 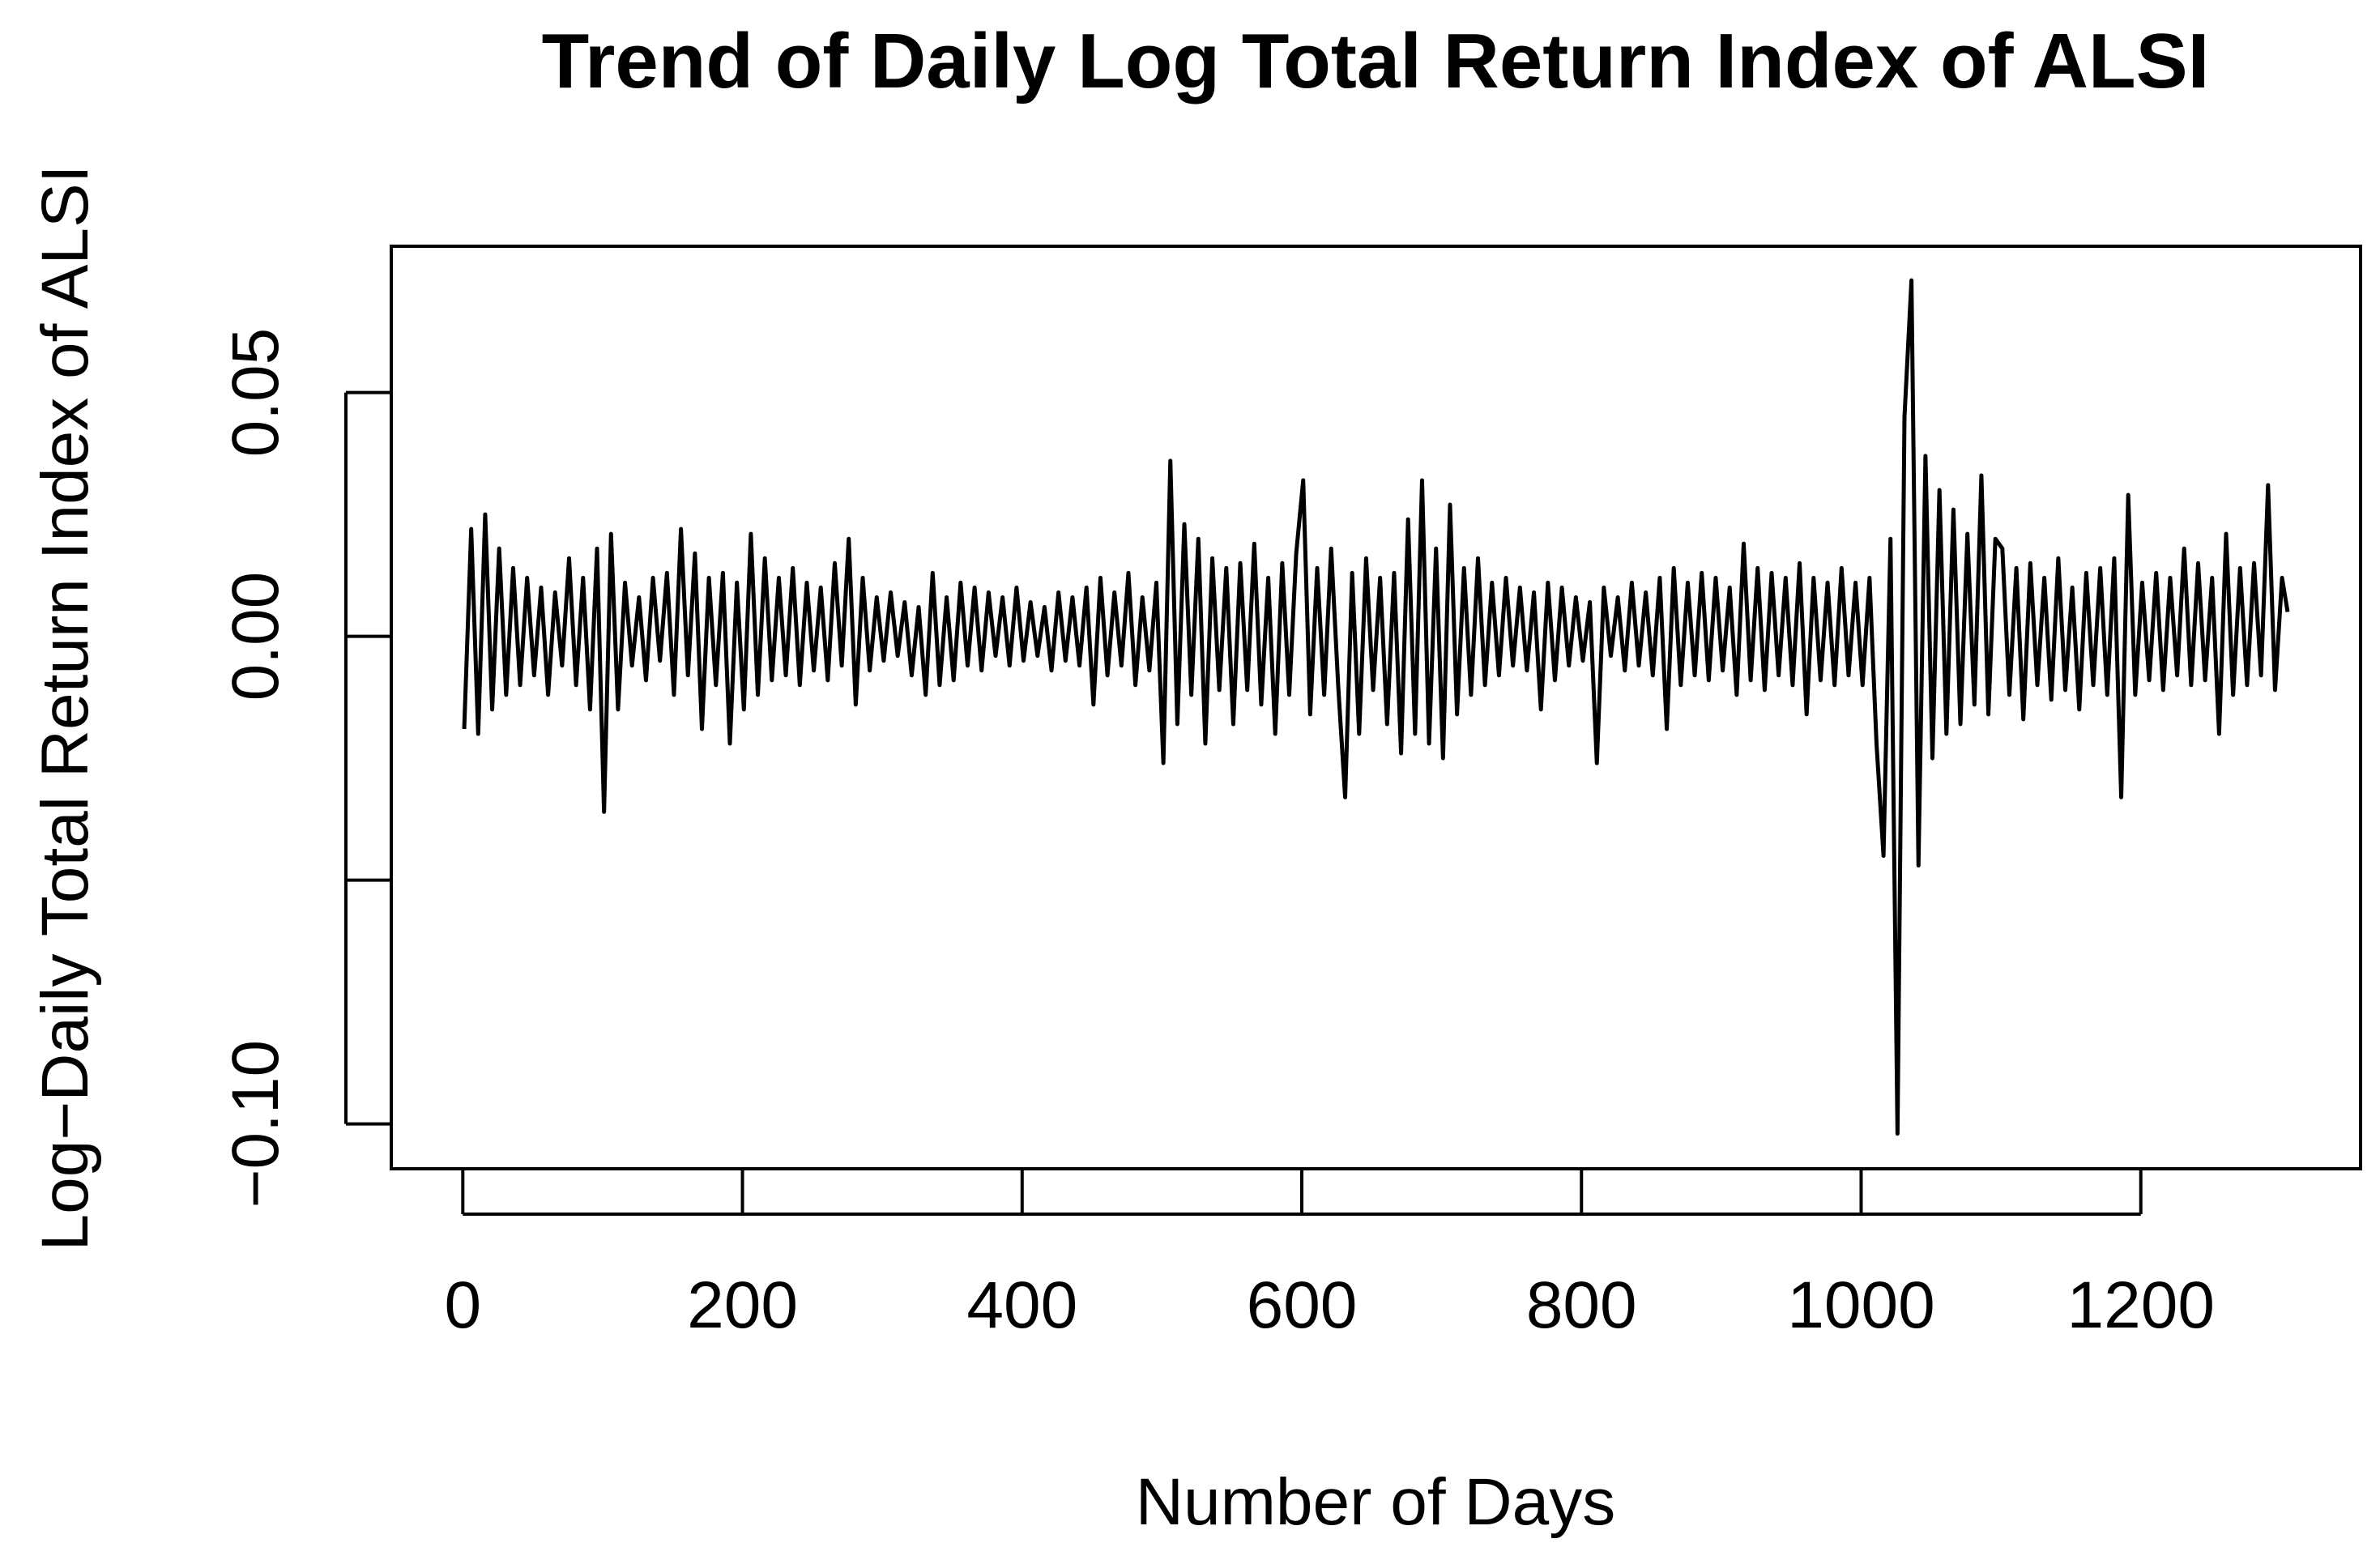 I want to click on y-tick-label: 0.05, so click(x=256, y=393).